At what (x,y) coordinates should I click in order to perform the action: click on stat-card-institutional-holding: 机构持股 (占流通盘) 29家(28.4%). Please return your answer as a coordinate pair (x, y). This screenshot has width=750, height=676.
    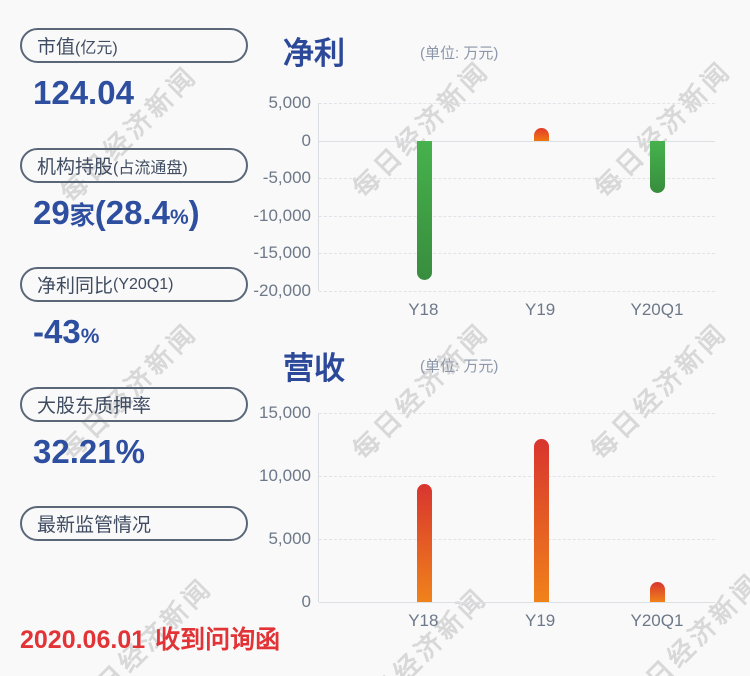
    Looking at the image, I should click on (137, 193).